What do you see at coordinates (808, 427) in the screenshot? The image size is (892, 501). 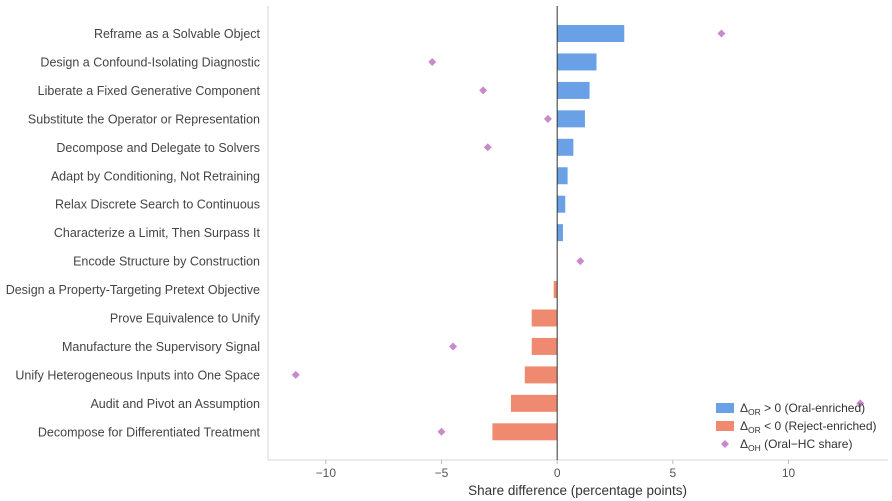 I see `legend-entry-2: ΔOR < 0 (Reject-enriched)` at bounding box center [808, 427].